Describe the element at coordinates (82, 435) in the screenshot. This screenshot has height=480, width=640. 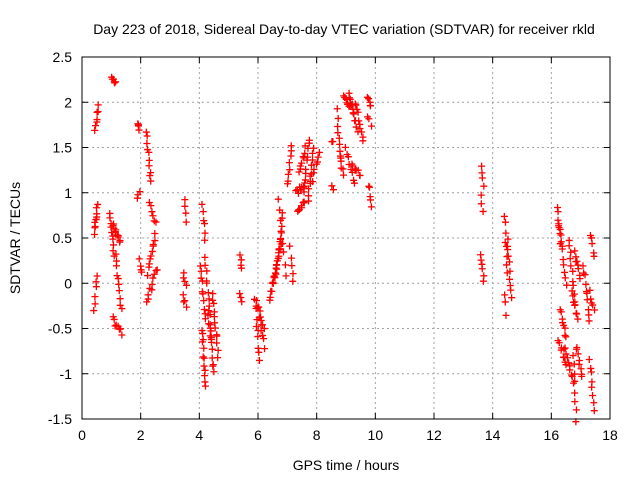
I see `x-tick-label: 0` at that location.